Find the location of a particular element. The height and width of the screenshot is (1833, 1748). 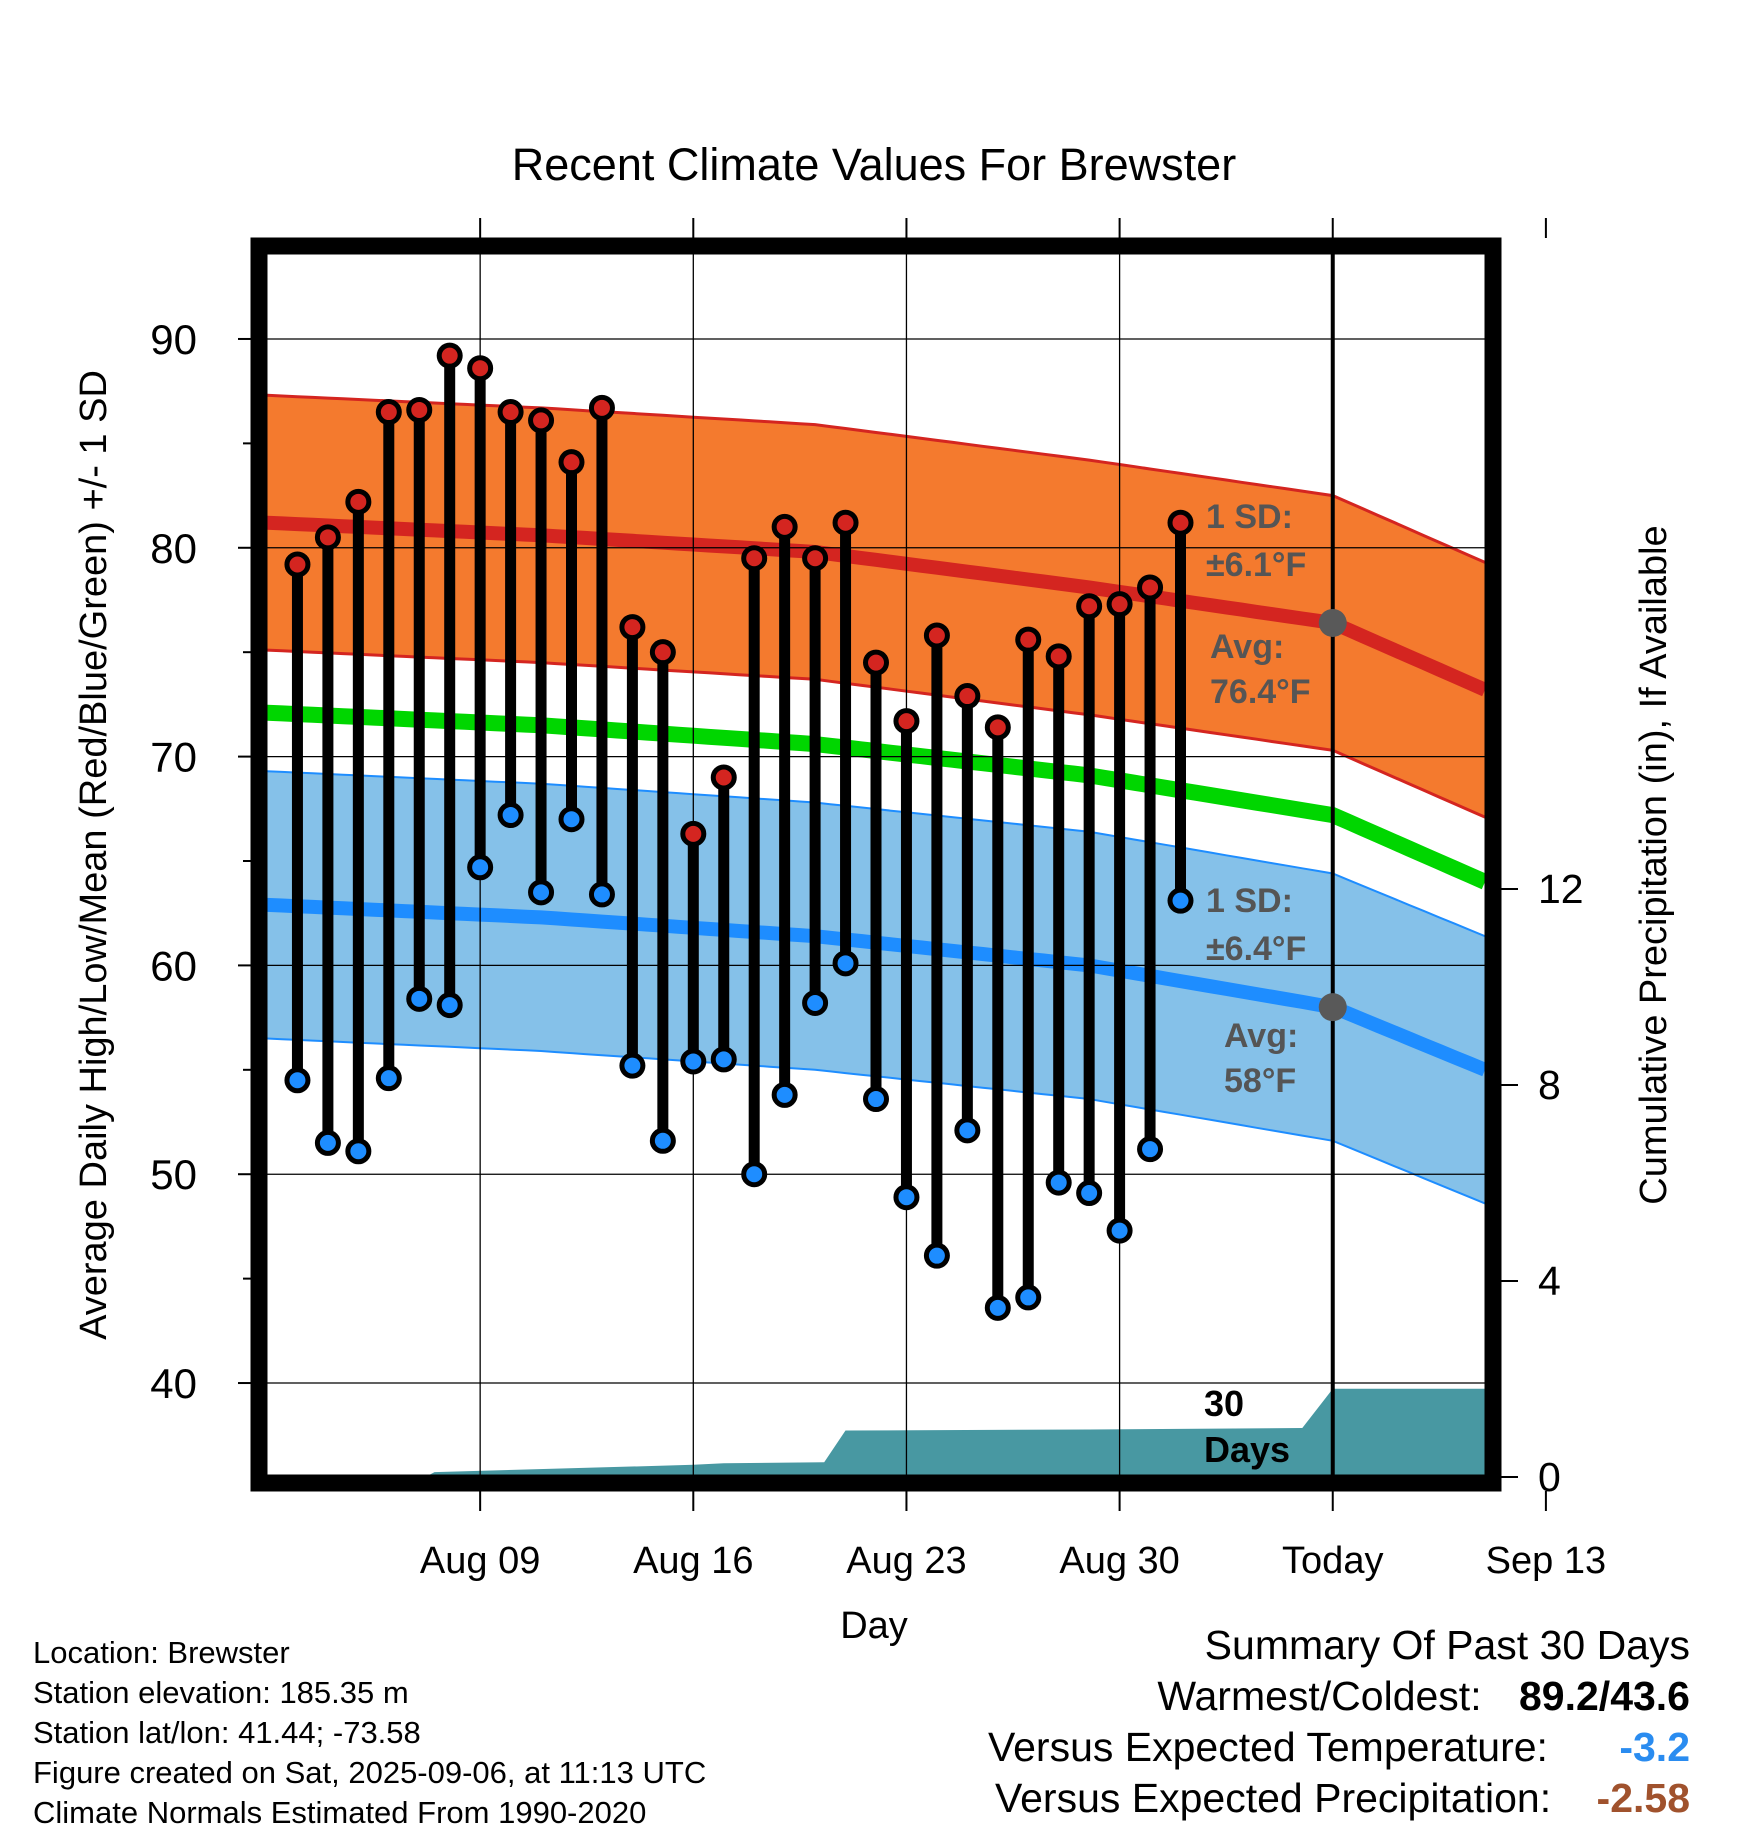

high-sd-value: ±6.1°F is located at coordinates (1256, 565).